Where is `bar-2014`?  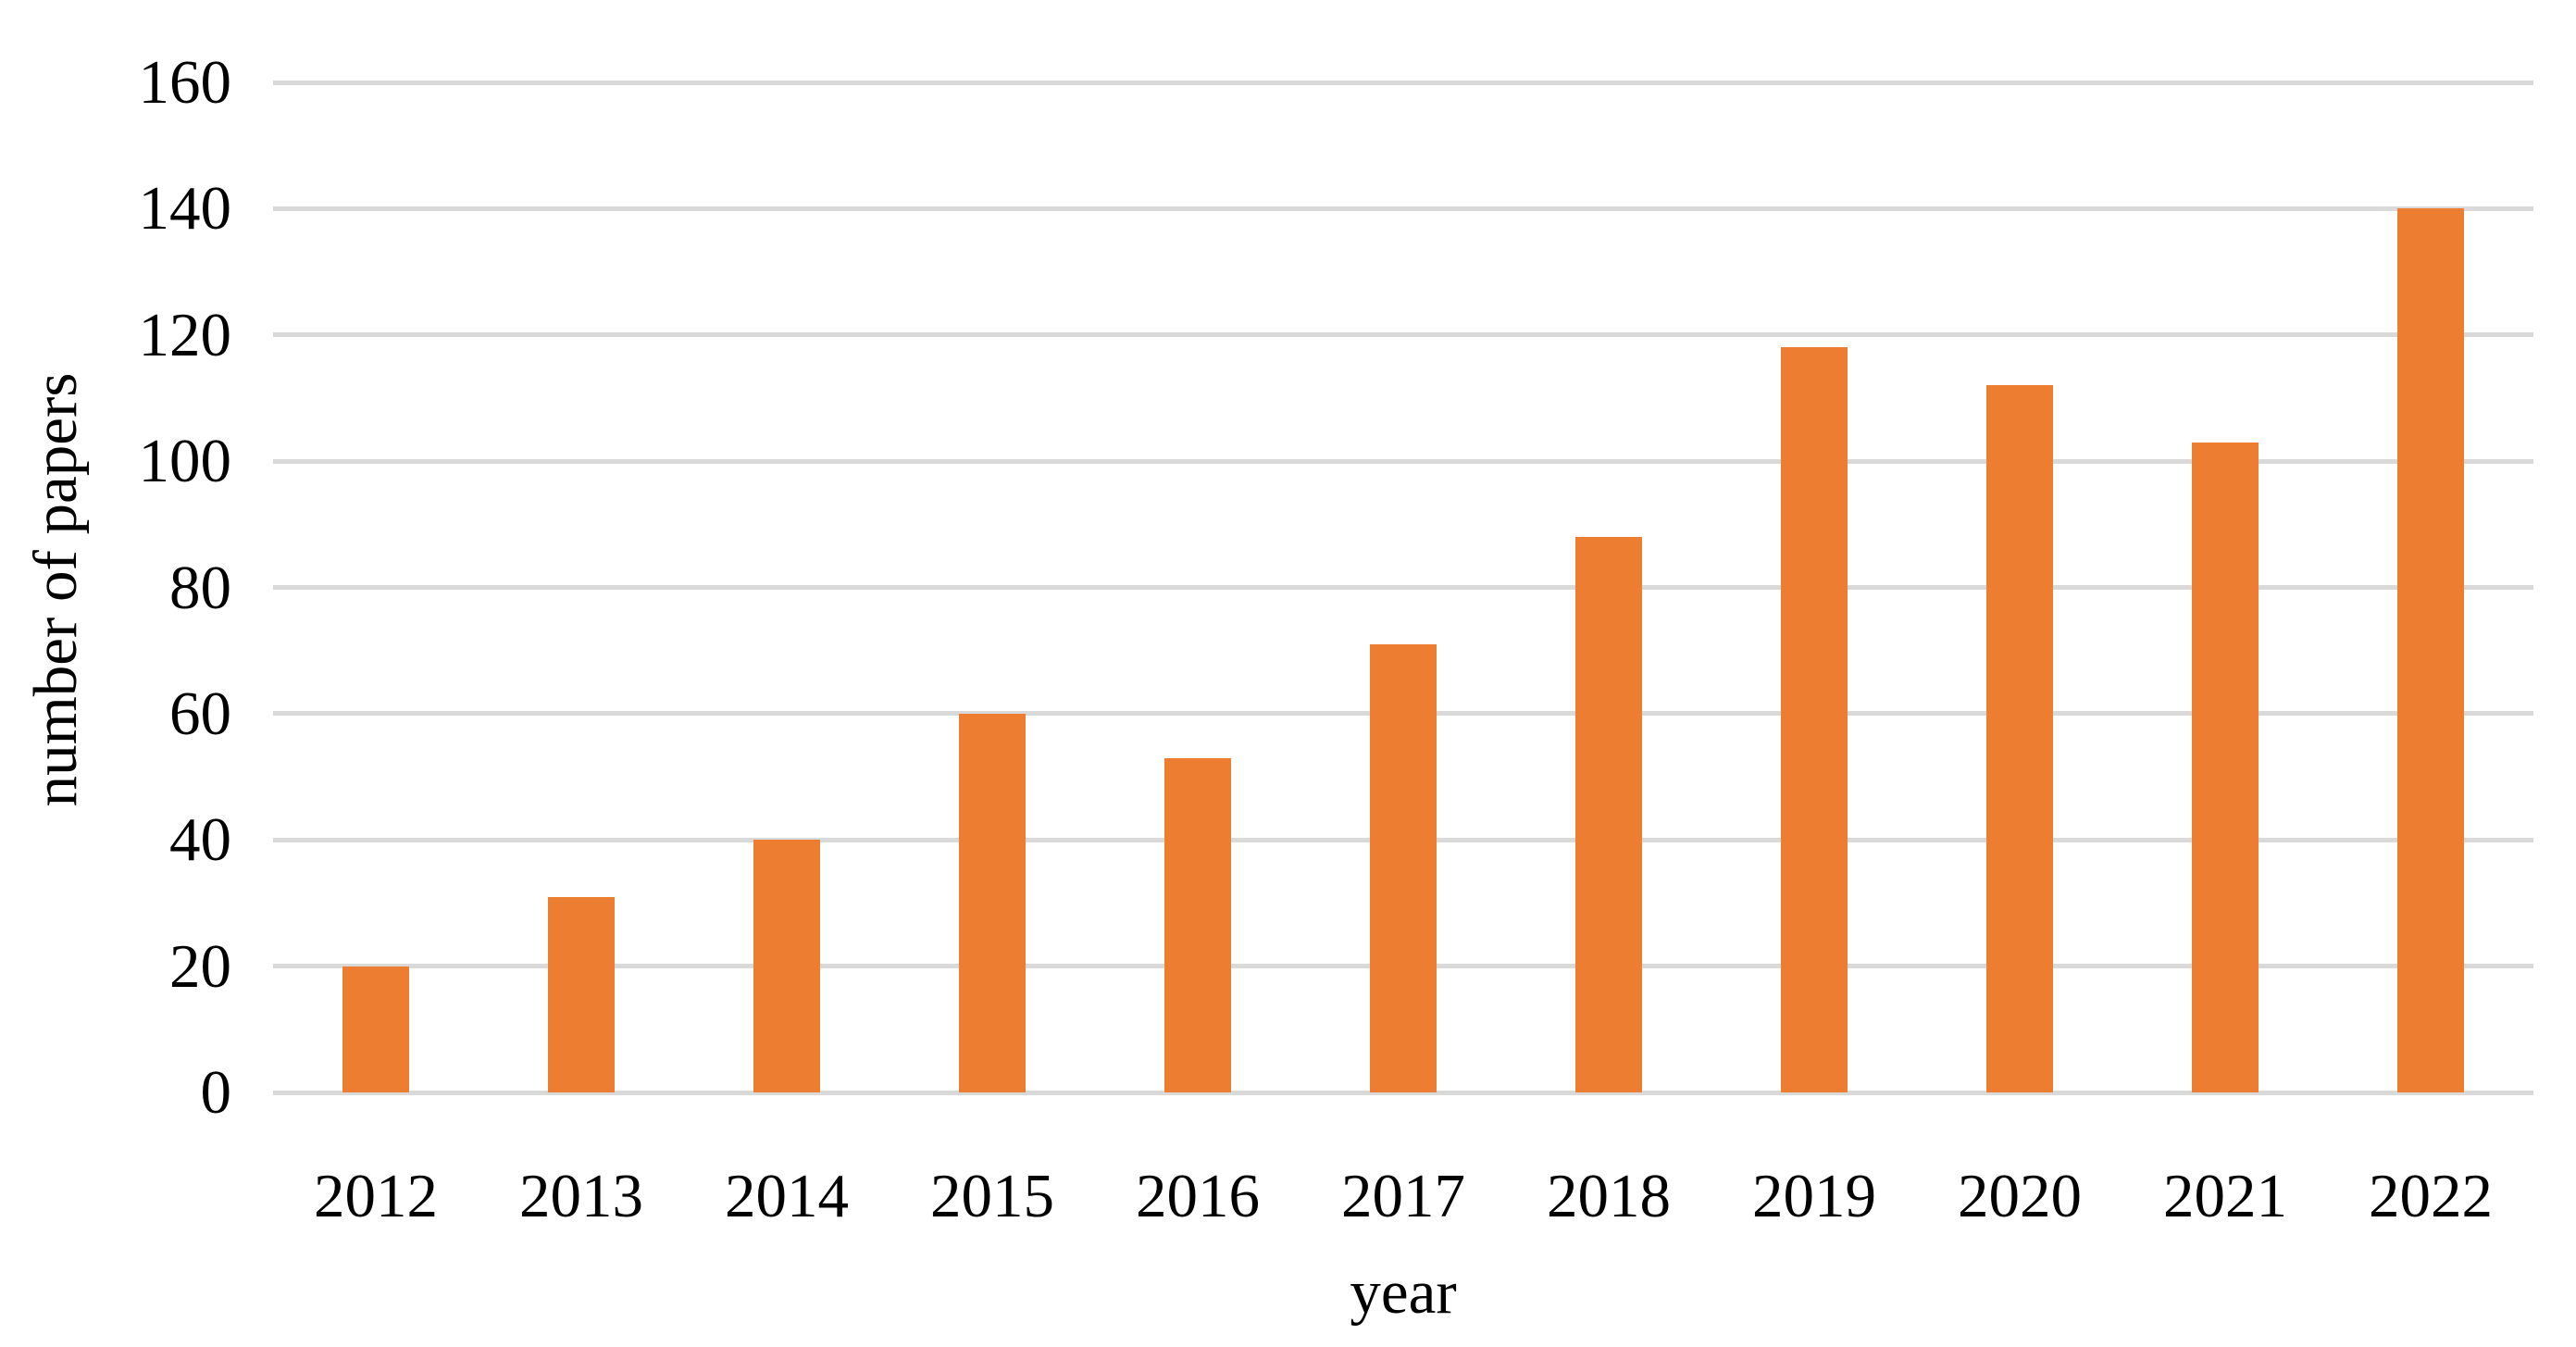
bar-2014 is located at coordinates (786, 966).